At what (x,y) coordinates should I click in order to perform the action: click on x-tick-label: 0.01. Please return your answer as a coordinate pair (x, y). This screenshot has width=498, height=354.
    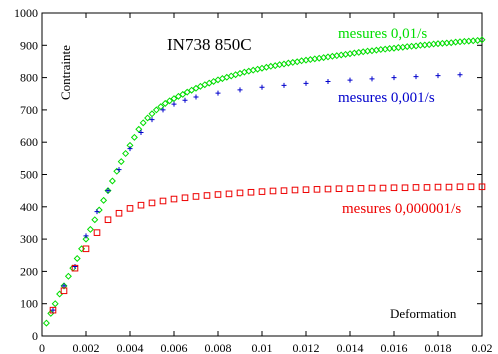
    Looking at the image, I should click on (262, 347).